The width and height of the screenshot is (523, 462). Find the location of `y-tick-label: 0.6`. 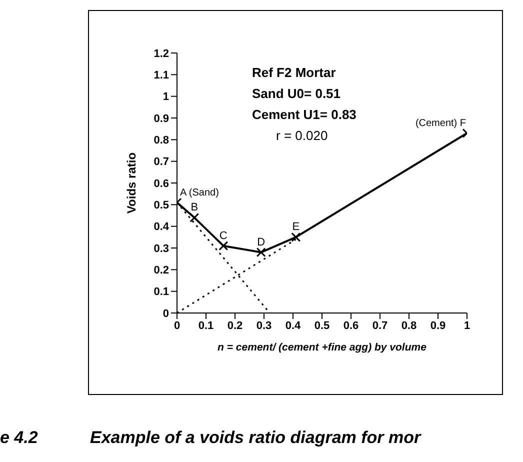

y-tick-label: 0.6 is located at coordinates (161, 184).